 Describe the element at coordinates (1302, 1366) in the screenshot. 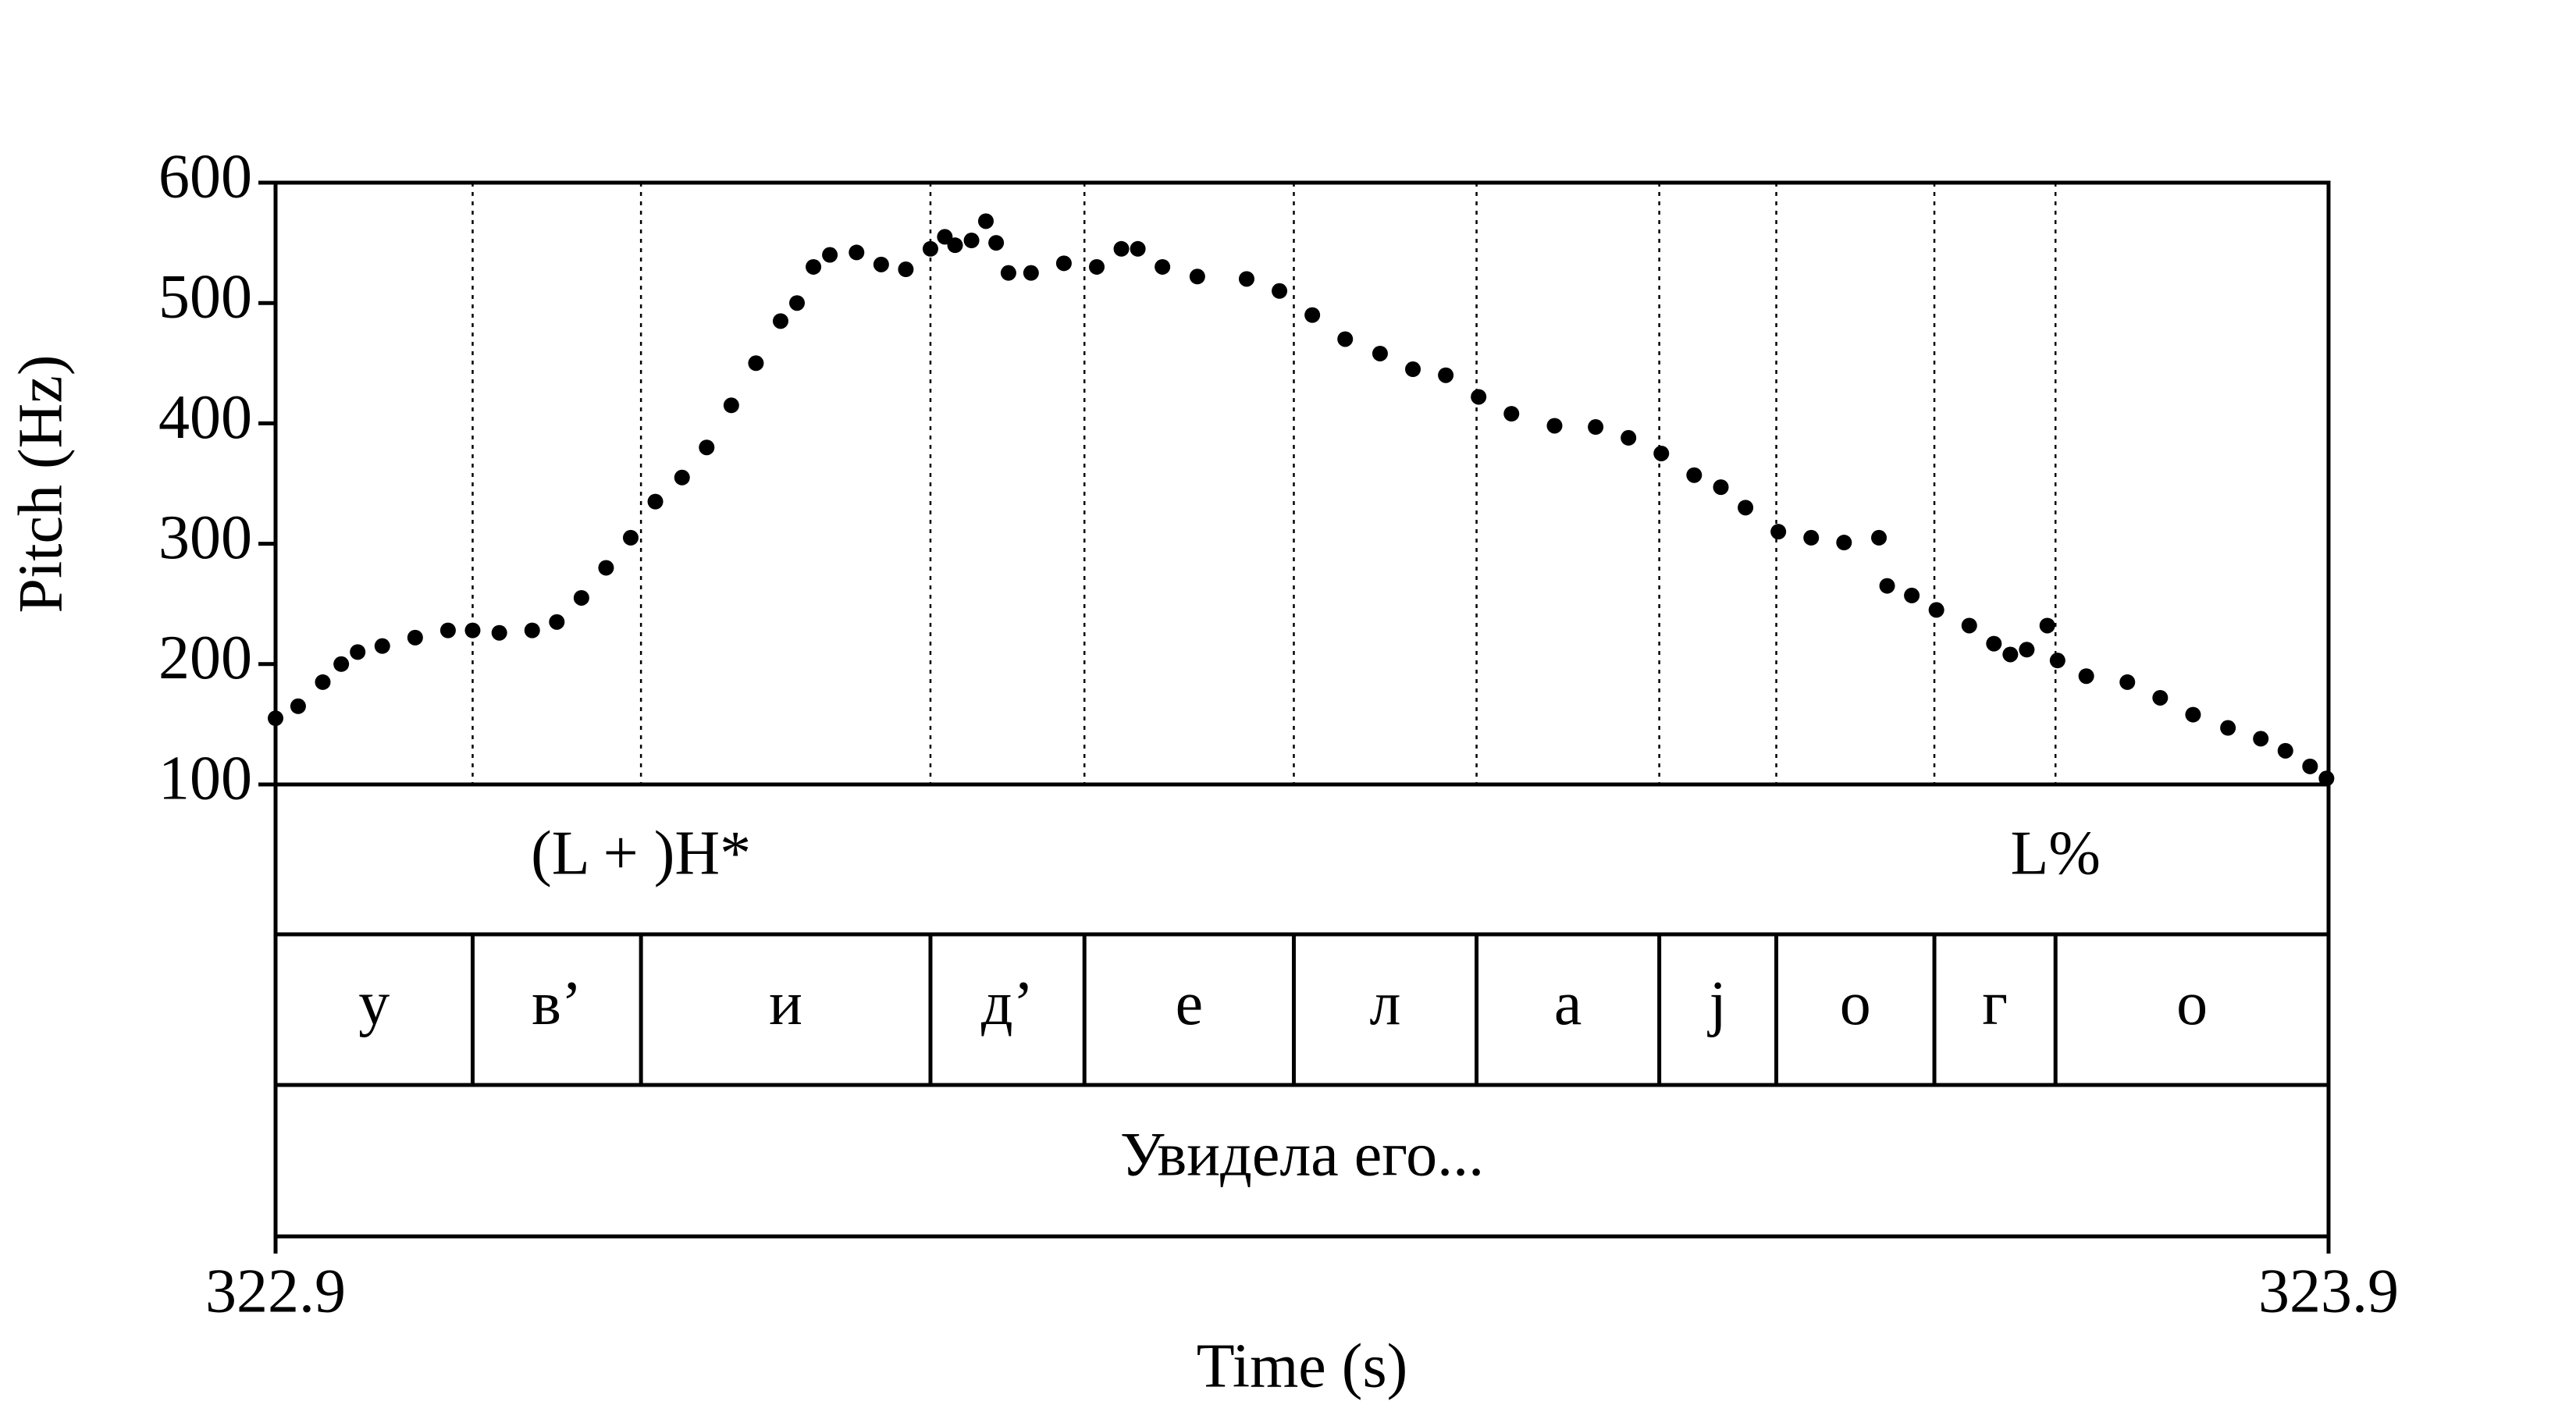

I see `x-axis-title: Time (s)` at that location.